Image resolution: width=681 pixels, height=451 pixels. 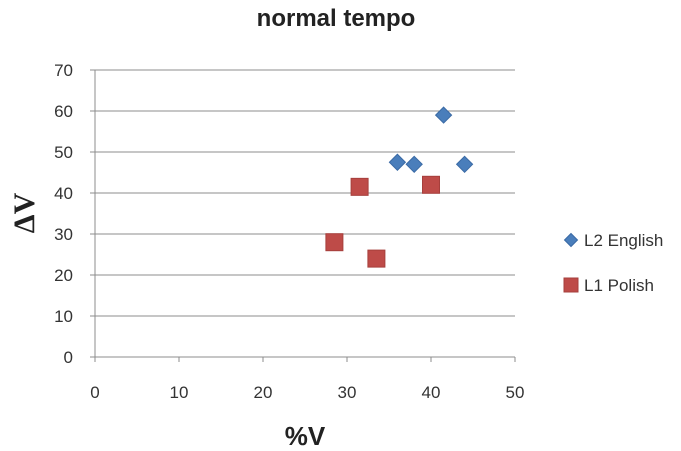 I want to click on x-tick-label: 40, so click(x=431, y=392).